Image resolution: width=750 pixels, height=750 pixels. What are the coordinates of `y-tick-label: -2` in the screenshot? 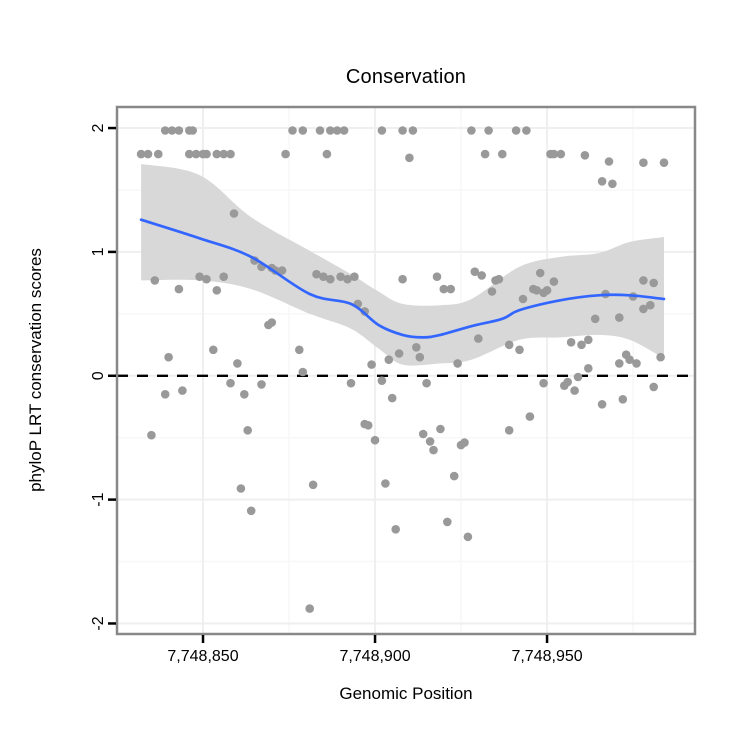 It's located at (98, 623).